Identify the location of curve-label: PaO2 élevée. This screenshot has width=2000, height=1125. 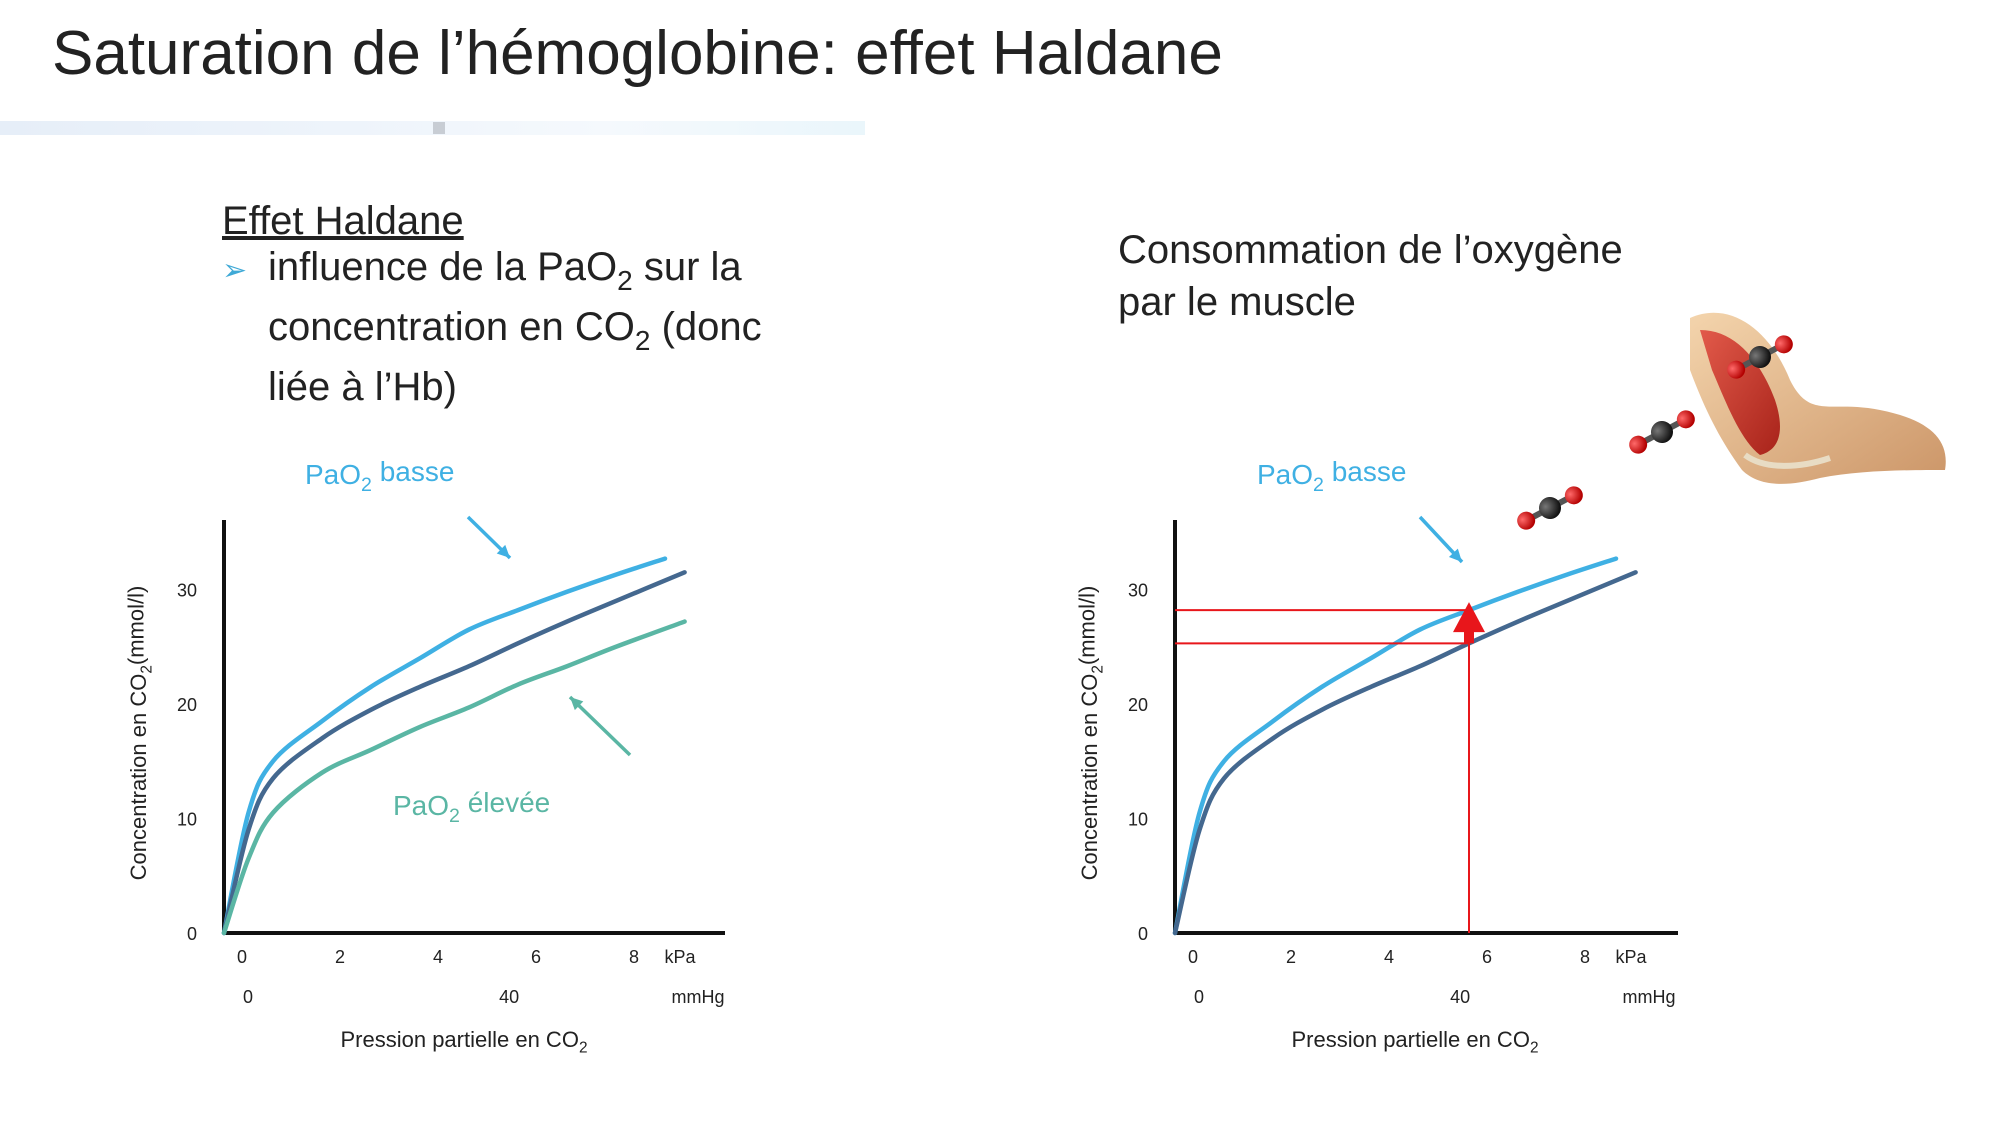
(471, 807).